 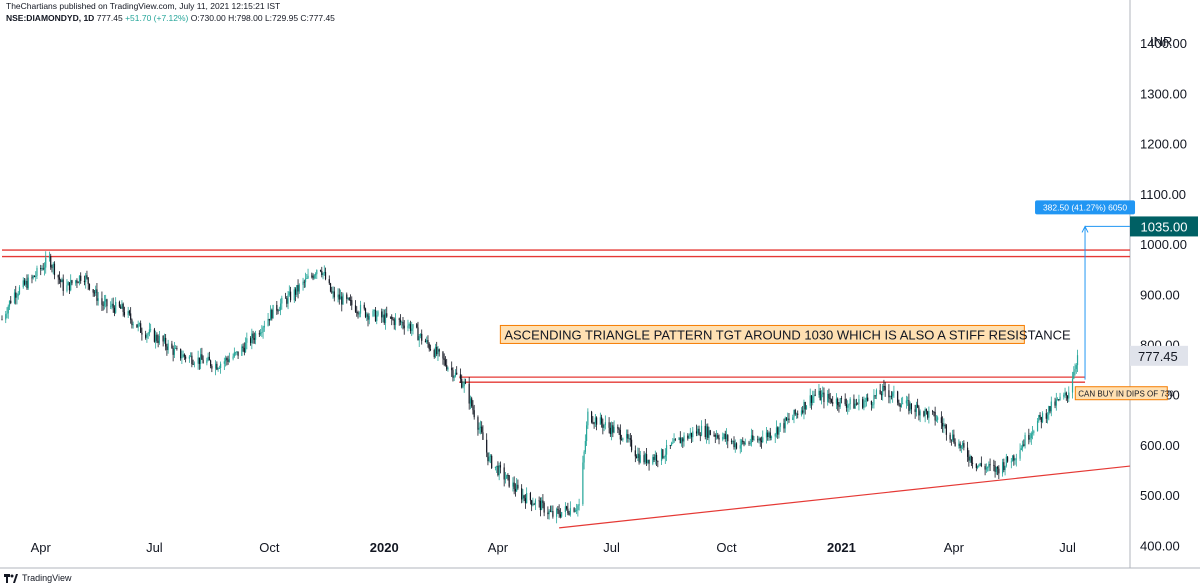 What do you see at coordinates (1067, 547) in the screenshot?
I see `x-tick-label: Jul` at bounding box center [1067, 547].